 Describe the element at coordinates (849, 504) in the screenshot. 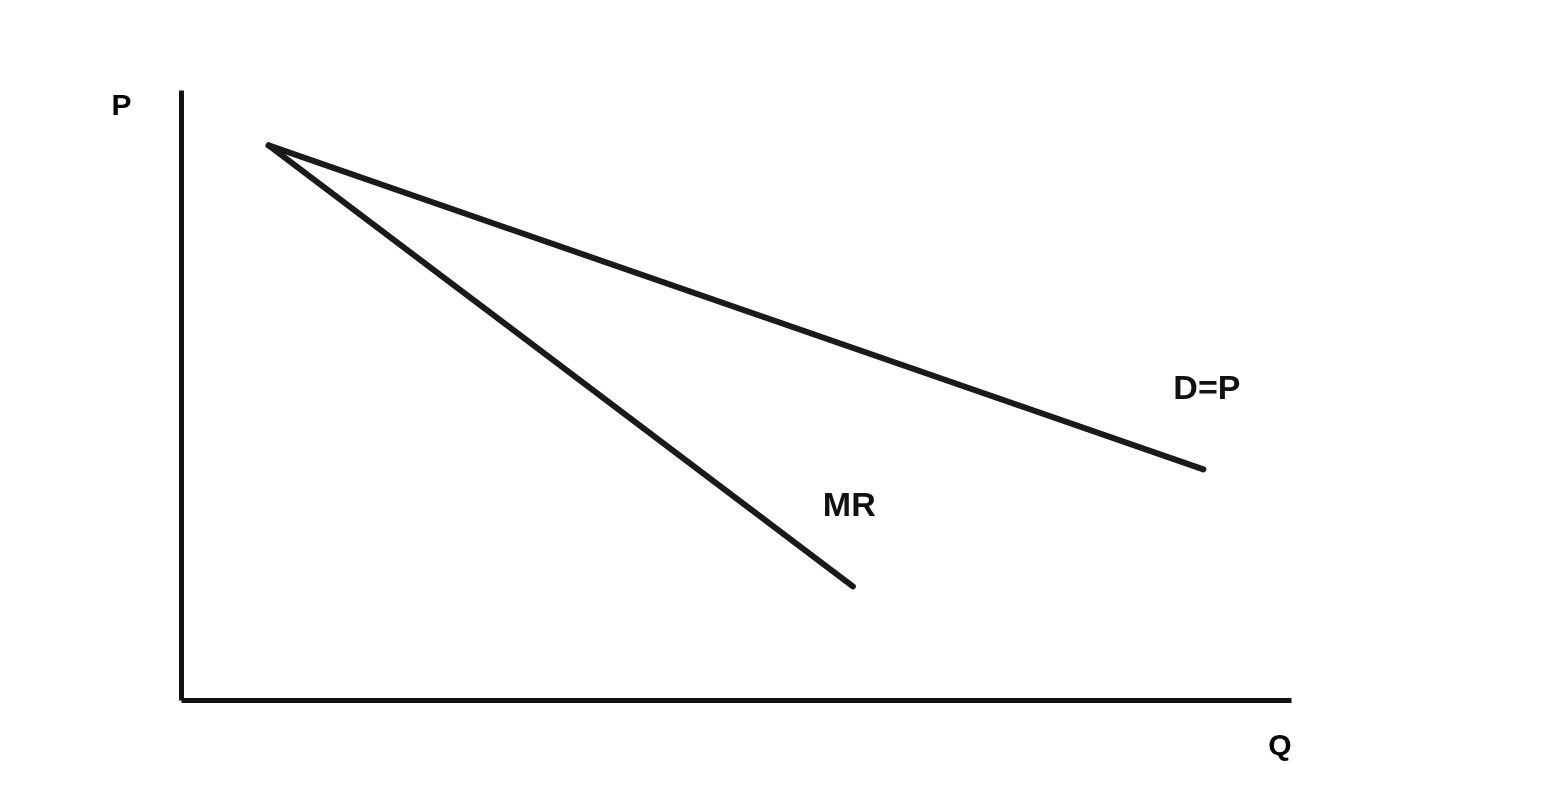

I see `series-label: MR` at that location.